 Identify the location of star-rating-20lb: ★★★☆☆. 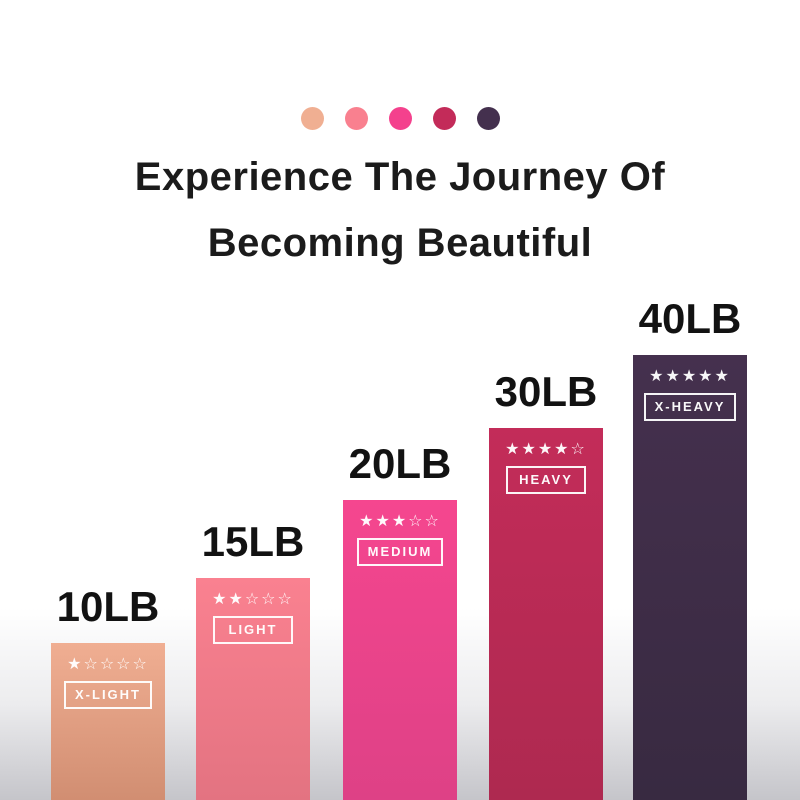
(400, 520).